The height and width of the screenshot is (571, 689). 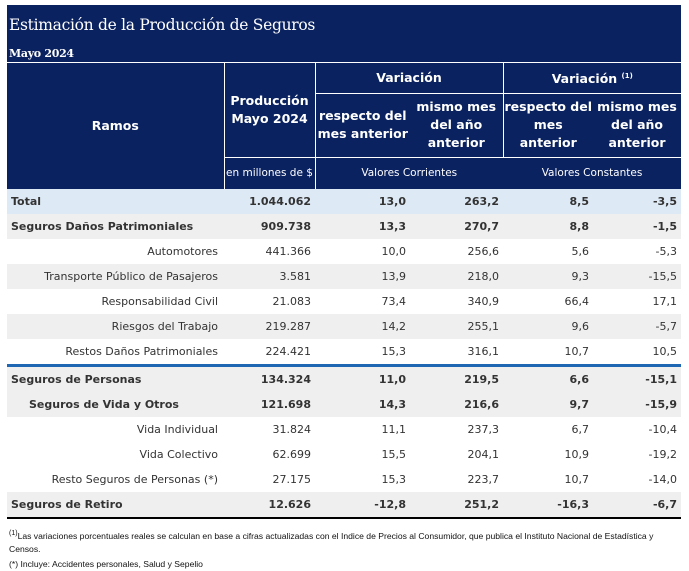 What do you see at coordinates (637, 505) in the screenshot?
I see `var-anual-constante: -6,7` at bounding box center [637, 505].